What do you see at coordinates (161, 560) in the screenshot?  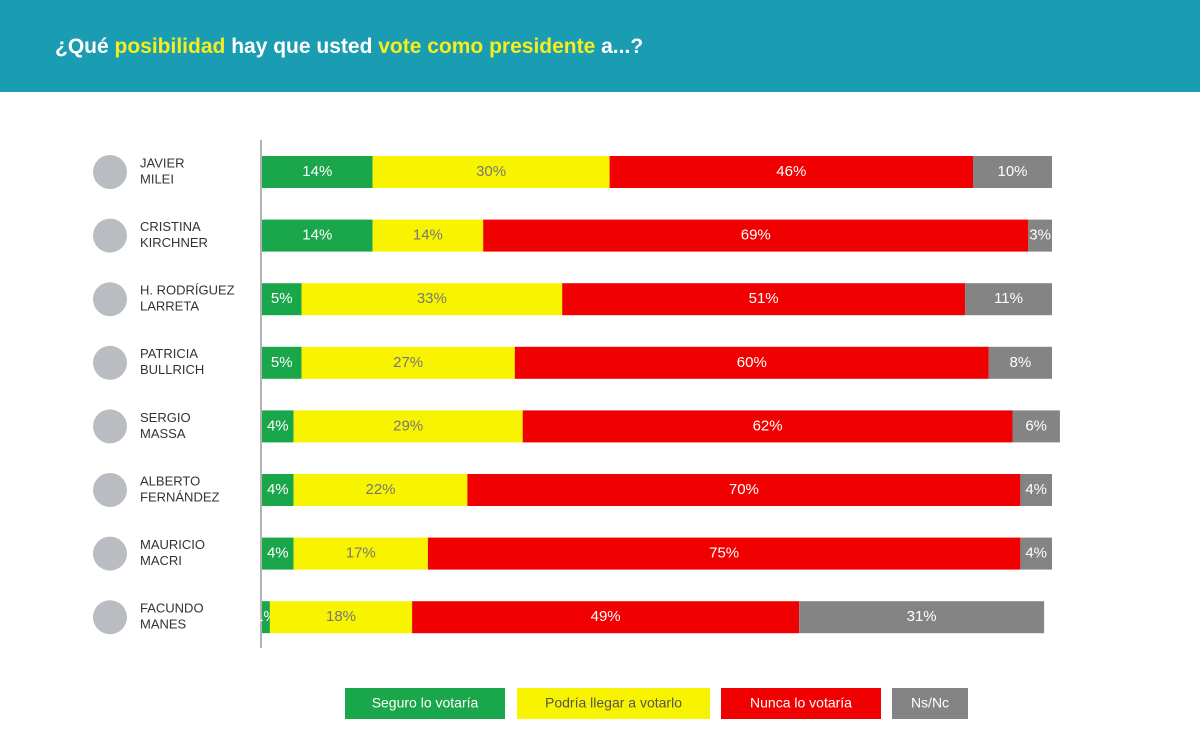 I see `category-label: MACRI` at bounding box center [161, 560].